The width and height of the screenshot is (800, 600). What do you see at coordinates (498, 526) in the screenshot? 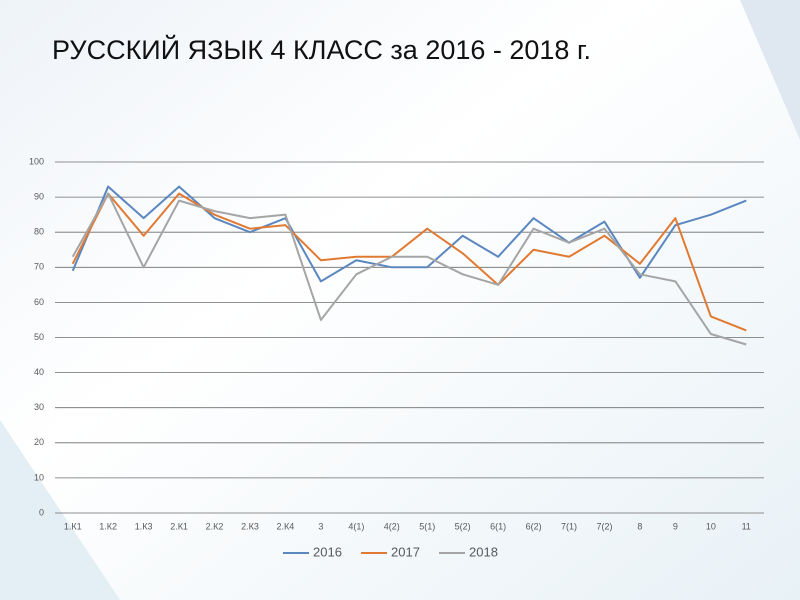
I see `x-tick-label: 6(1)` at bounding box center [498, 526].